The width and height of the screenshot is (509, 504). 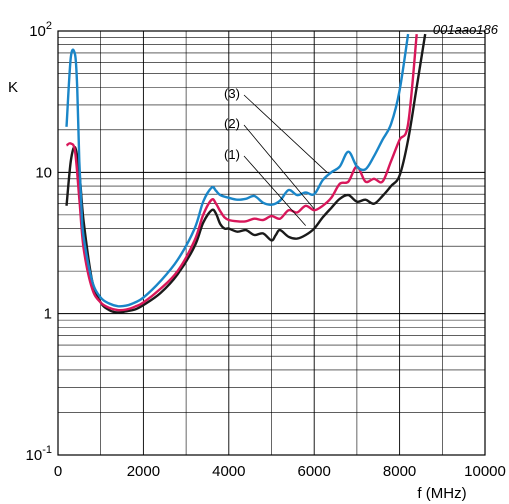 I want to click on x-tick-label: 8000, so click(x=399, y=471).